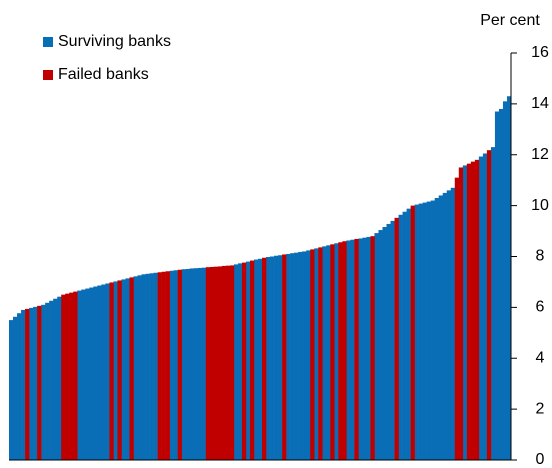 The image size is (552, 468). What do you see at coordinates (103, 74) in the screenshot?
I see `legend-label: Failed banks` at bounding box center [103, 74].